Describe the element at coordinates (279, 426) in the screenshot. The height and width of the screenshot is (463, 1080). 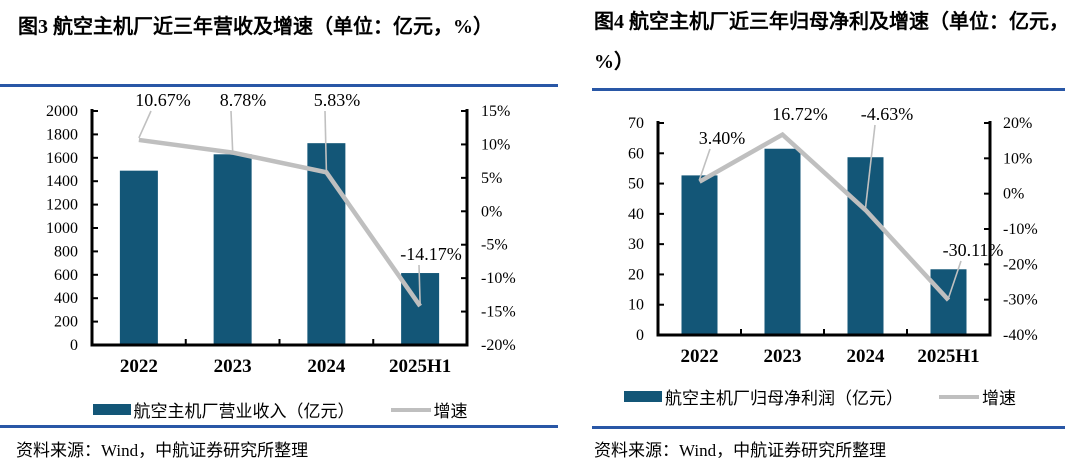
I see `figure3-bottom-rule` at that location.